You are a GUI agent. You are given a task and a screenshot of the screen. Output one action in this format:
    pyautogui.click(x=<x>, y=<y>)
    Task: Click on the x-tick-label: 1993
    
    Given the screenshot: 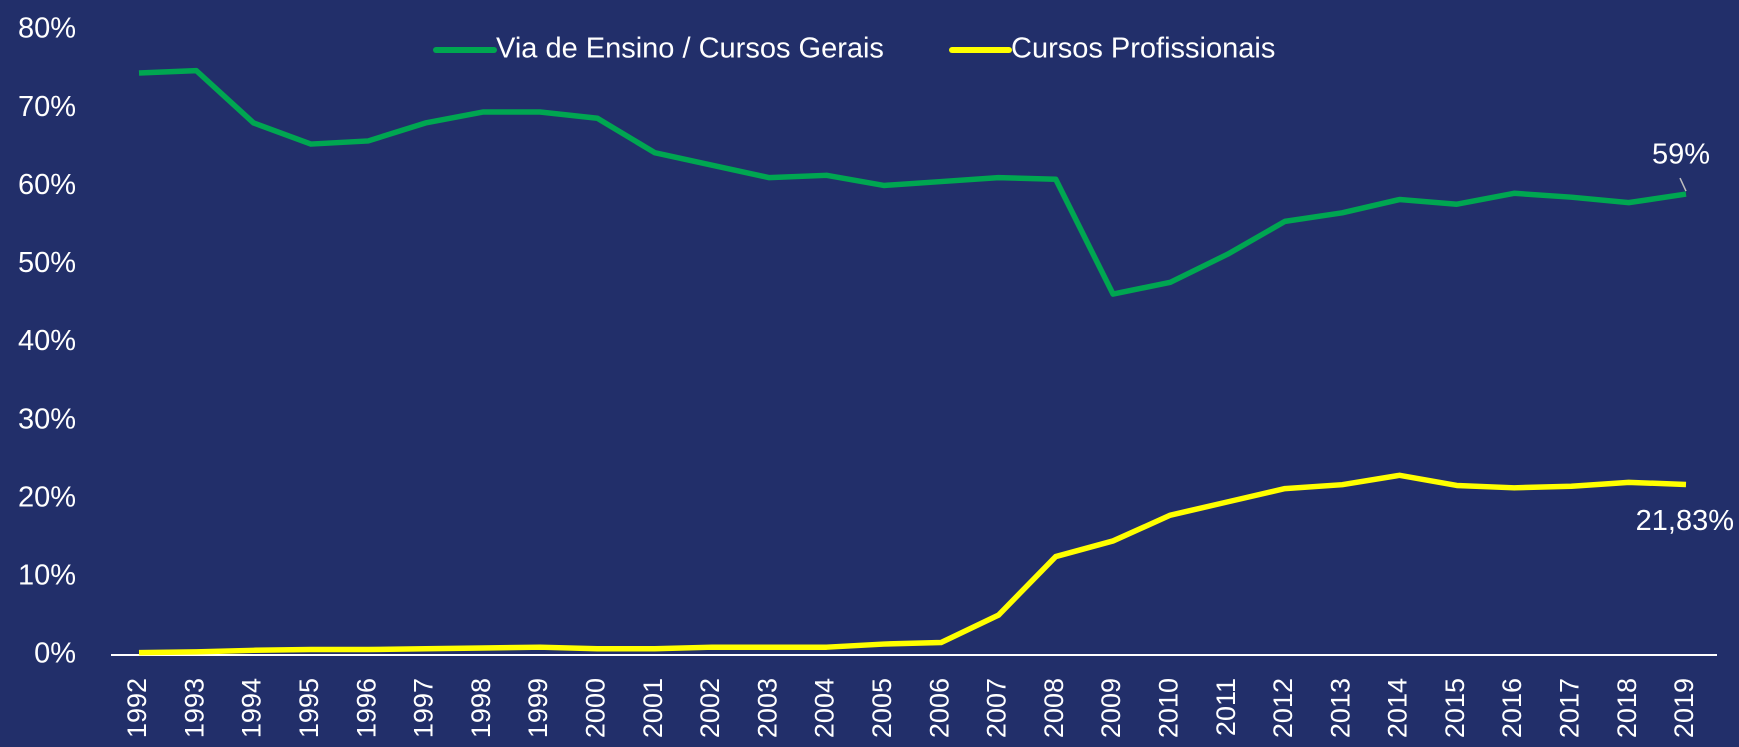 What is the action you would take?
    pyautogui.click(x=194, y=708)
    